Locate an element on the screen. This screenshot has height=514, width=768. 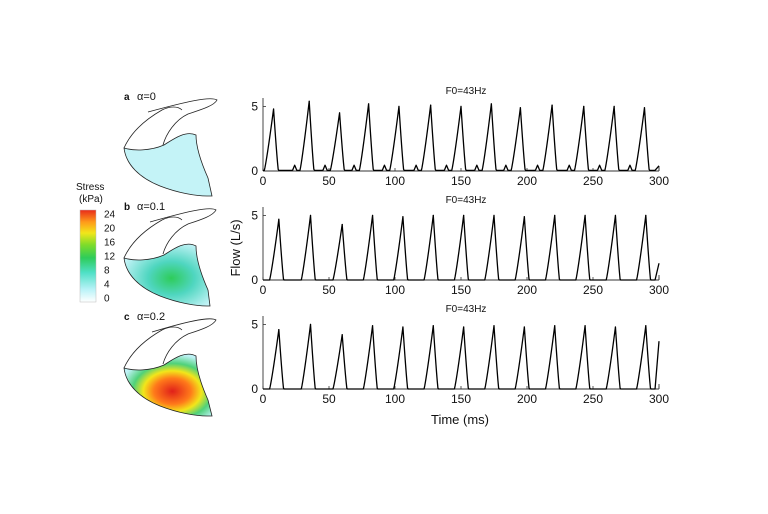
flow-plot-2: F0=43Hz 0 50 100 150 200 250 300 0 5 is located at coordinates (460, 246).